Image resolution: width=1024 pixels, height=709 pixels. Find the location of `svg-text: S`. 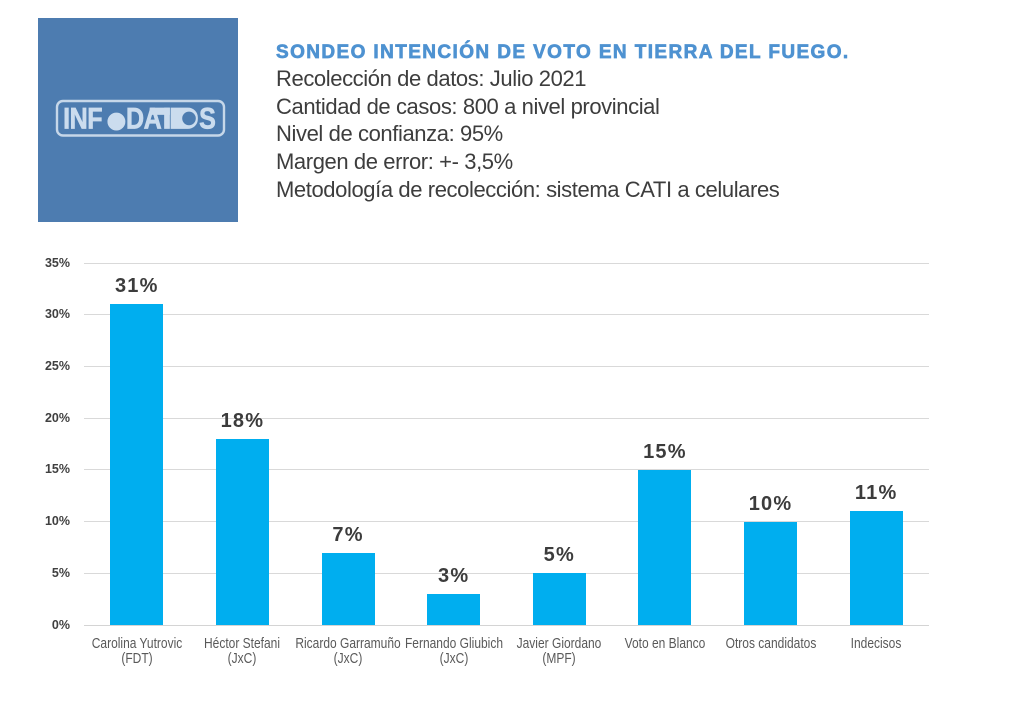

svg-text: S is located at coordinates (207, 118).